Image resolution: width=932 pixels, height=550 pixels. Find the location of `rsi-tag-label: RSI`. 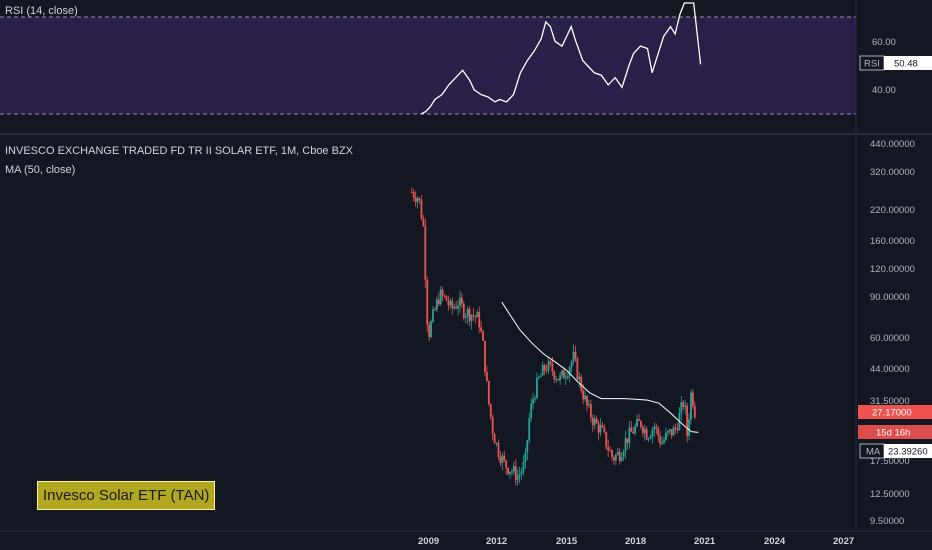

rsi-tag-label: RSI is located at coordinates (872, 64).